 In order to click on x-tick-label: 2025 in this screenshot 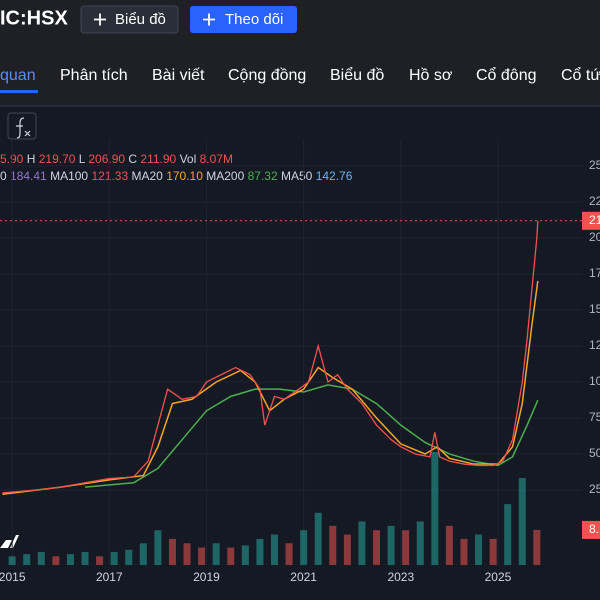, I will do `click(498, 577)`.